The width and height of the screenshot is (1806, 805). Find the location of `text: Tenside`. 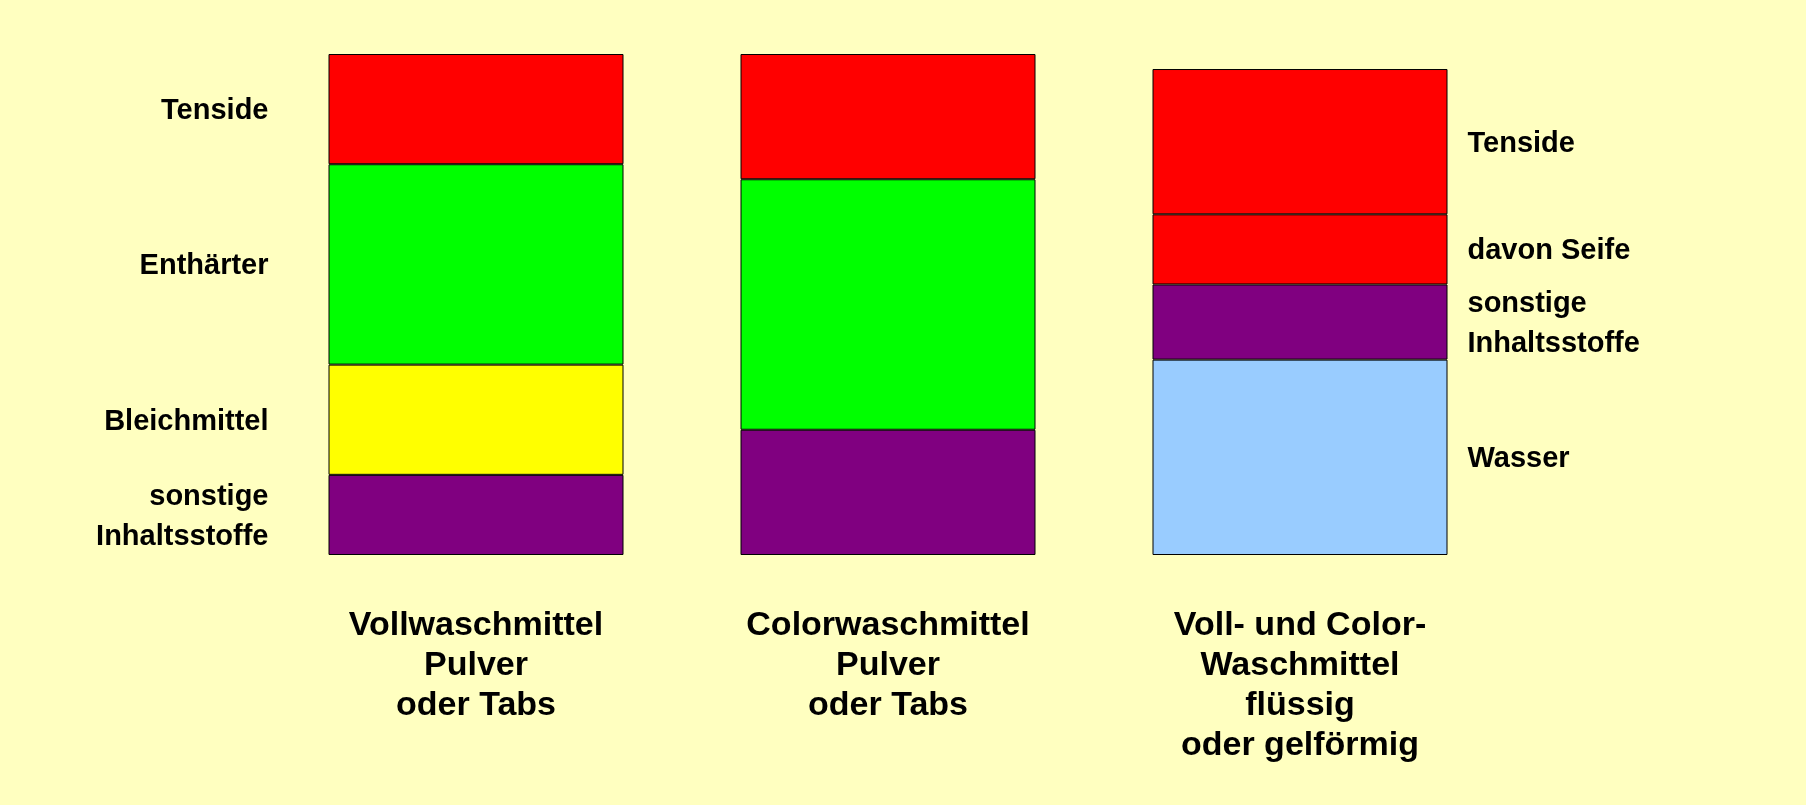

text: Tenside is located at coordinates (215, 109).